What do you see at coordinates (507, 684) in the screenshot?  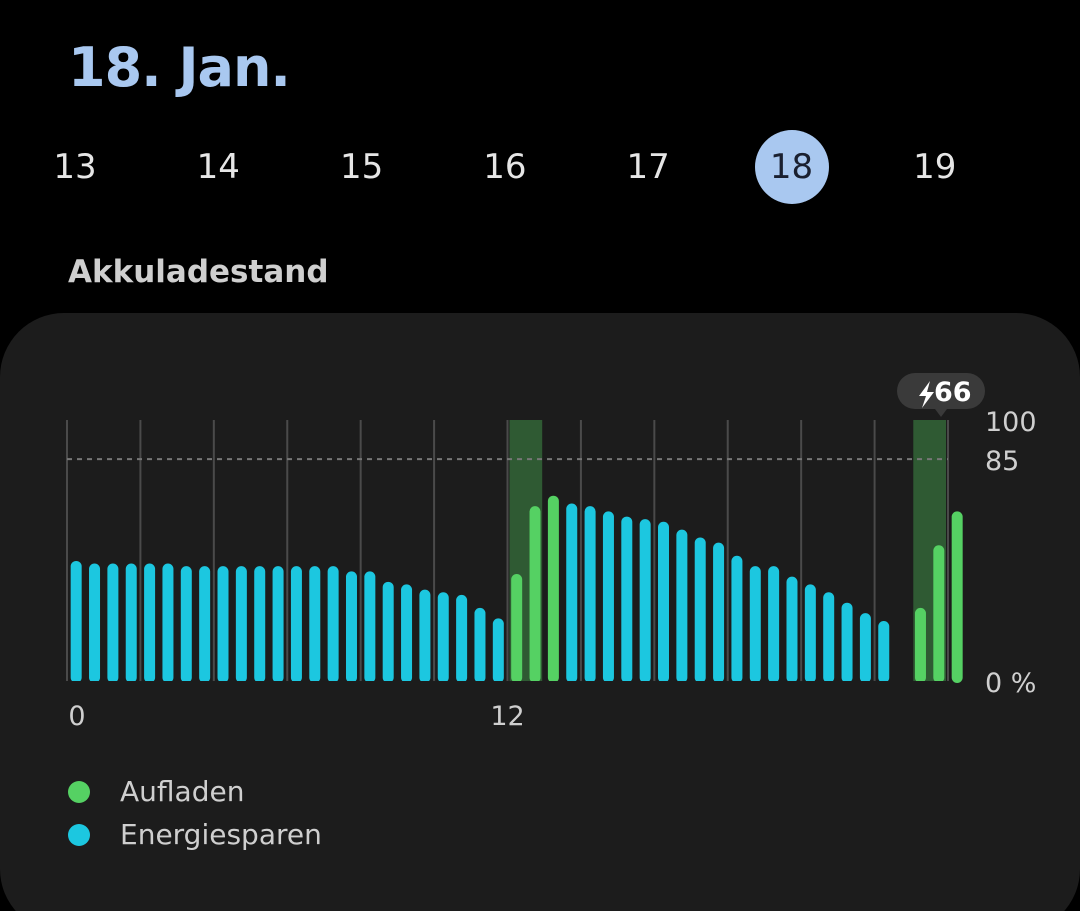 I see `chart-baseline-cover` at bounding box center [507, 684].